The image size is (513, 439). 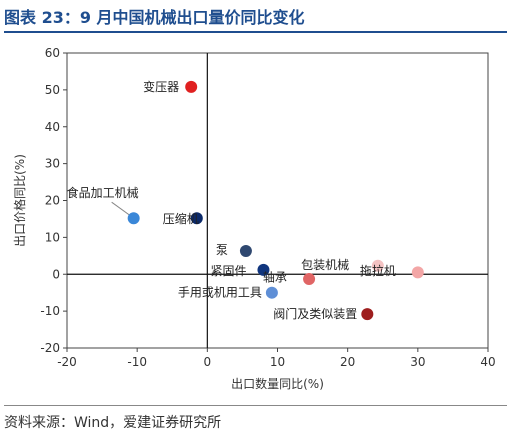 I want to click on point-label: 变压器, so click(x=161, y=86).